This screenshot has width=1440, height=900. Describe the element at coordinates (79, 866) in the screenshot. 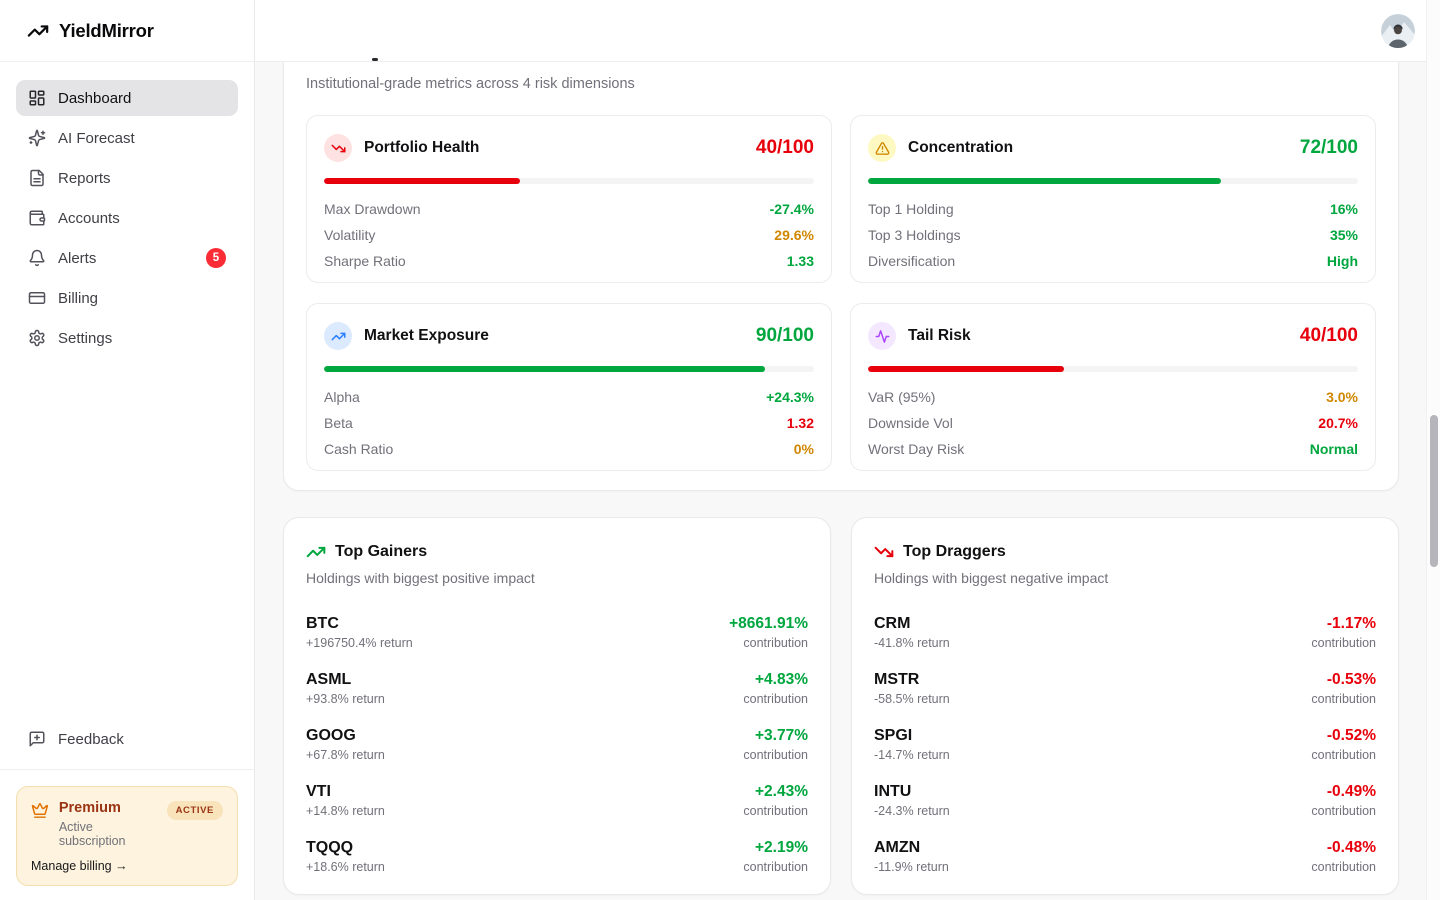

I see `manage-billing-link: Manage billing →` at that location.